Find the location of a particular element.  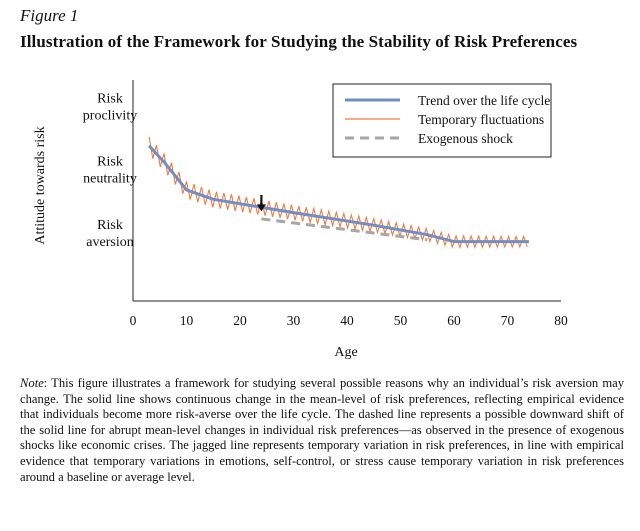

x-tick-labels: 0 10 20 30 40 50 60 70 80 is located at coordinates (349, 320).